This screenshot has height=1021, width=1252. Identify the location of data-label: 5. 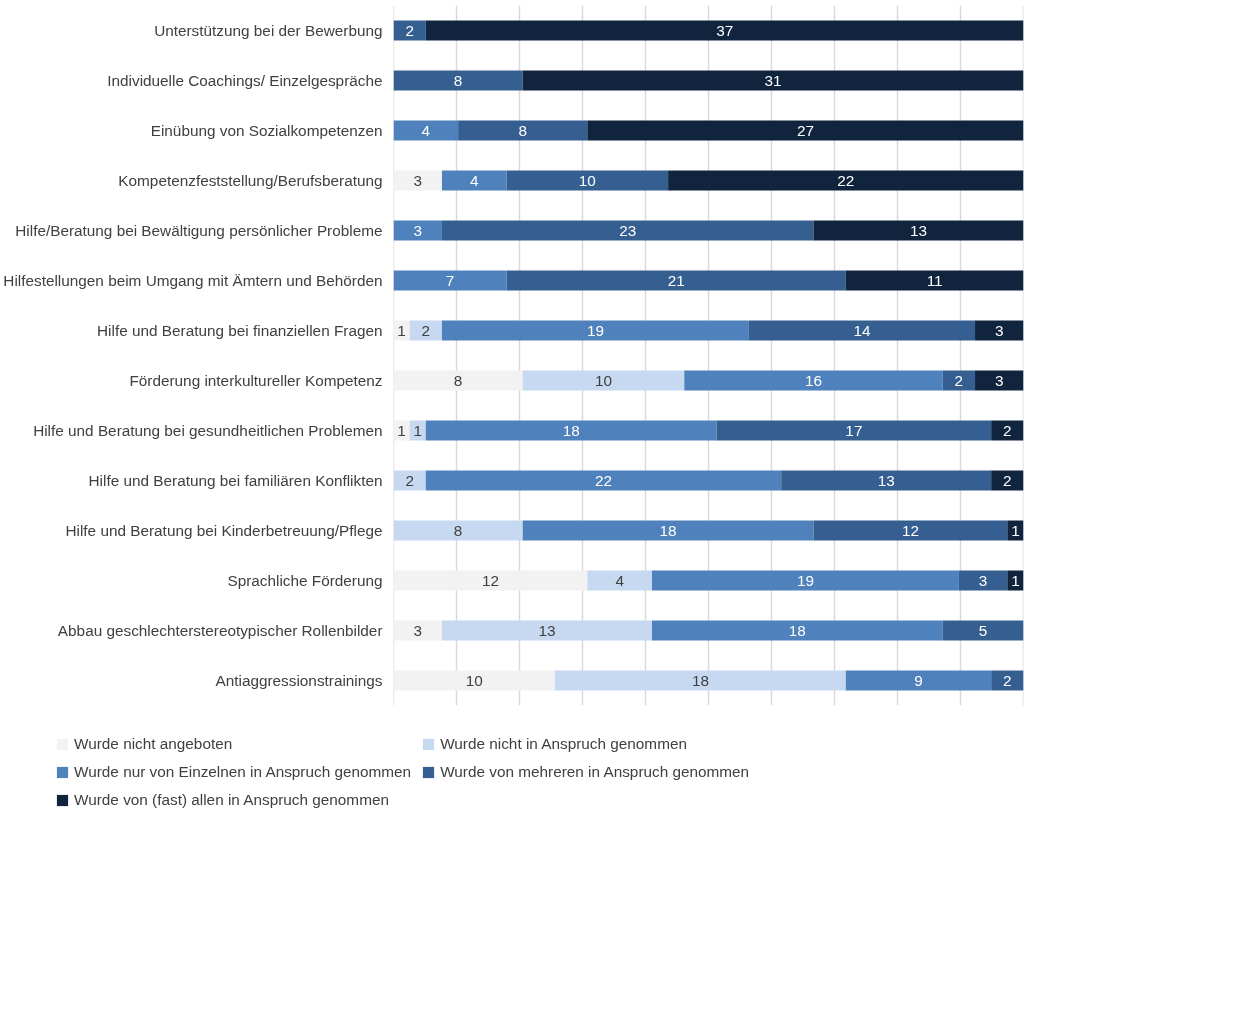
(983, 630).